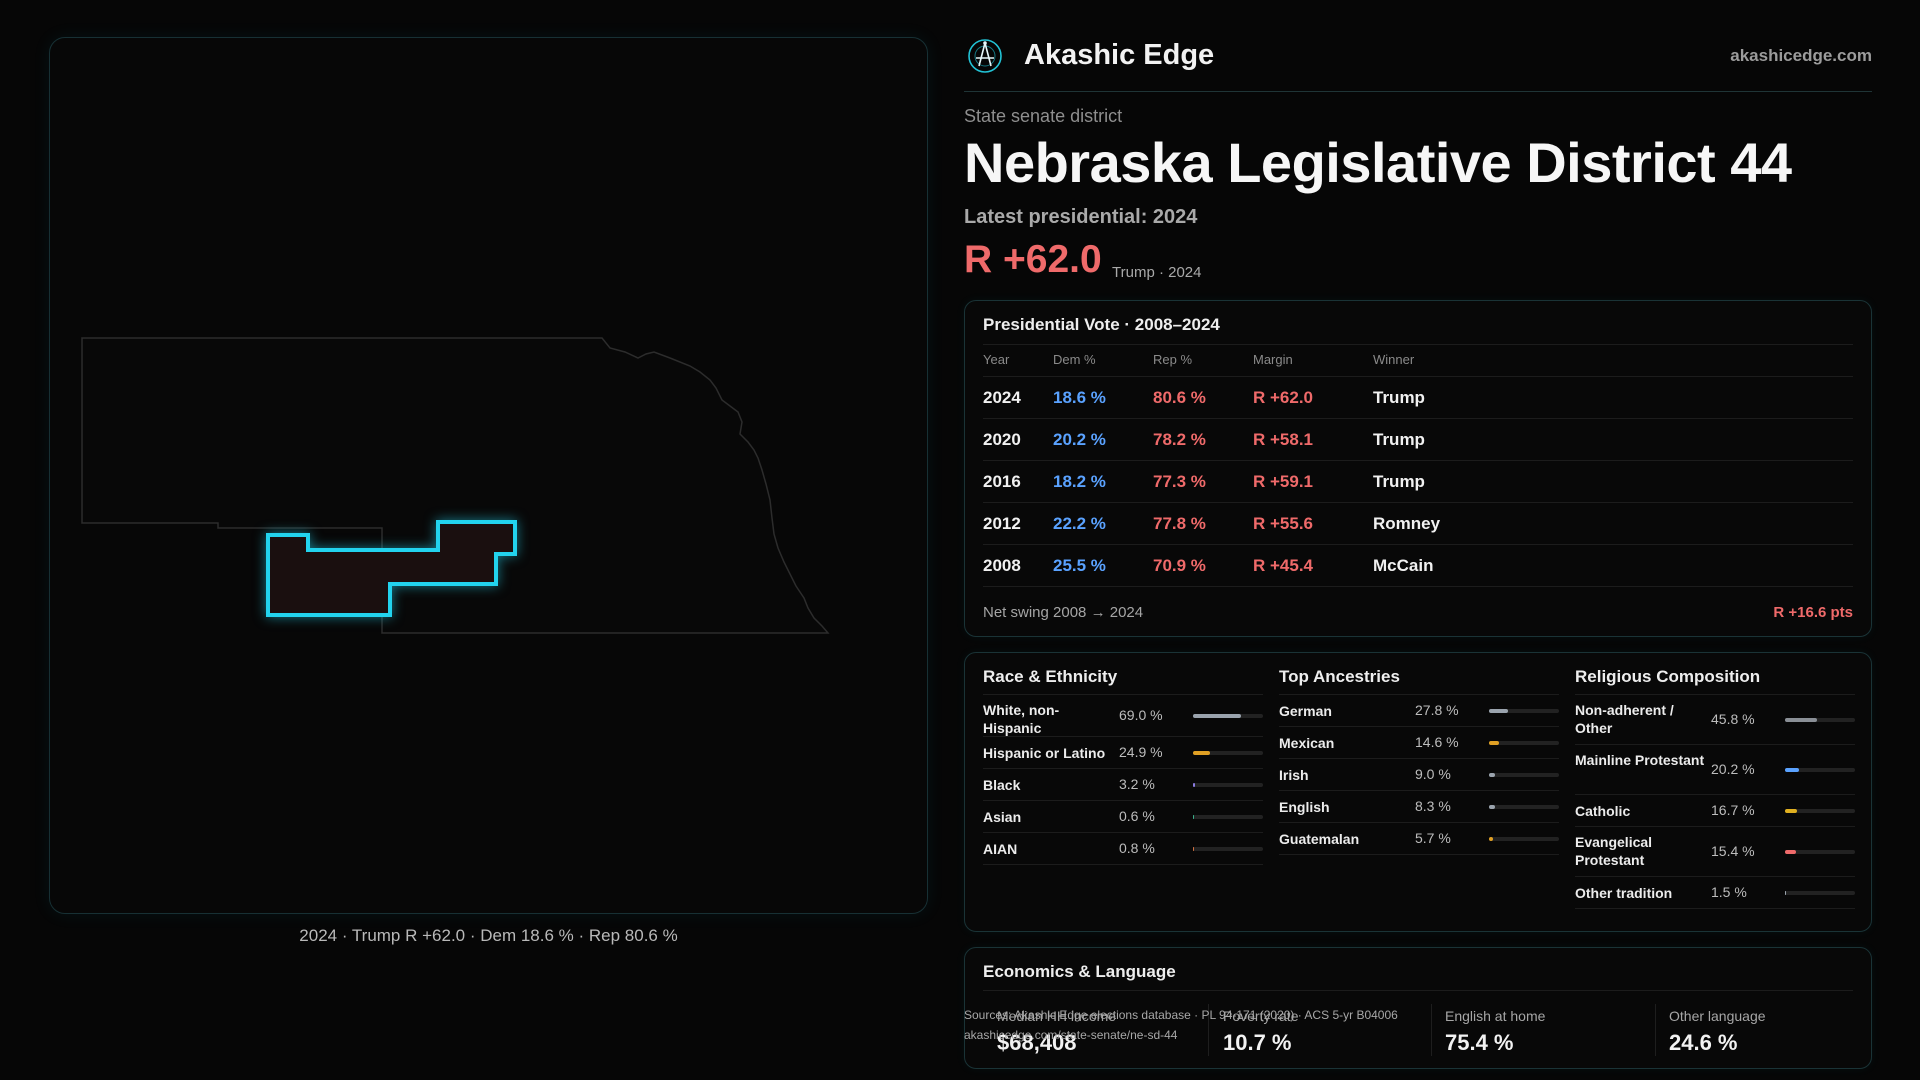 This screenshot has height=1080, width=1920. What do you see at coordinates (1407, 523) in the screenshot?
I see `cell-winner: Romney` at bounding box center [1407, 523].